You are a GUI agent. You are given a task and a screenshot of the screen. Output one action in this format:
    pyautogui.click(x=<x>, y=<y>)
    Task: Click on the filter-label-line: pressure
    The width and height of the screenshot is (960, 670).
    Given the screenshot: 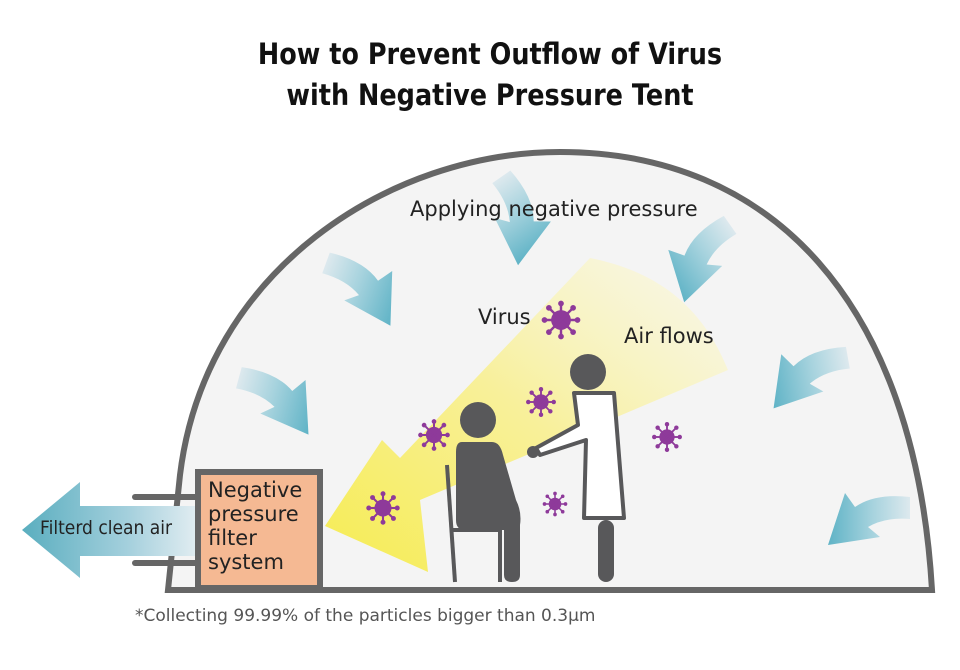 What is the action you would take?
    pyautogui.click(x=253, y=514)
    